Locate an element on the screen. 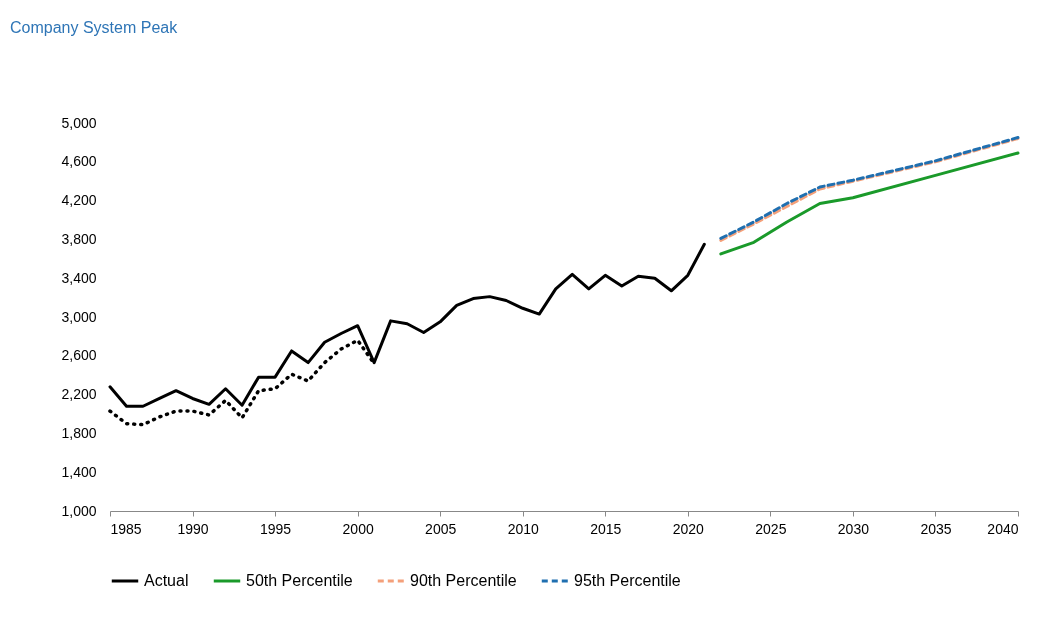 Image resolution: width=1058 pixels, height=618 pixels. y-tick-label: 1,000 is located at coordinates (79, 510).